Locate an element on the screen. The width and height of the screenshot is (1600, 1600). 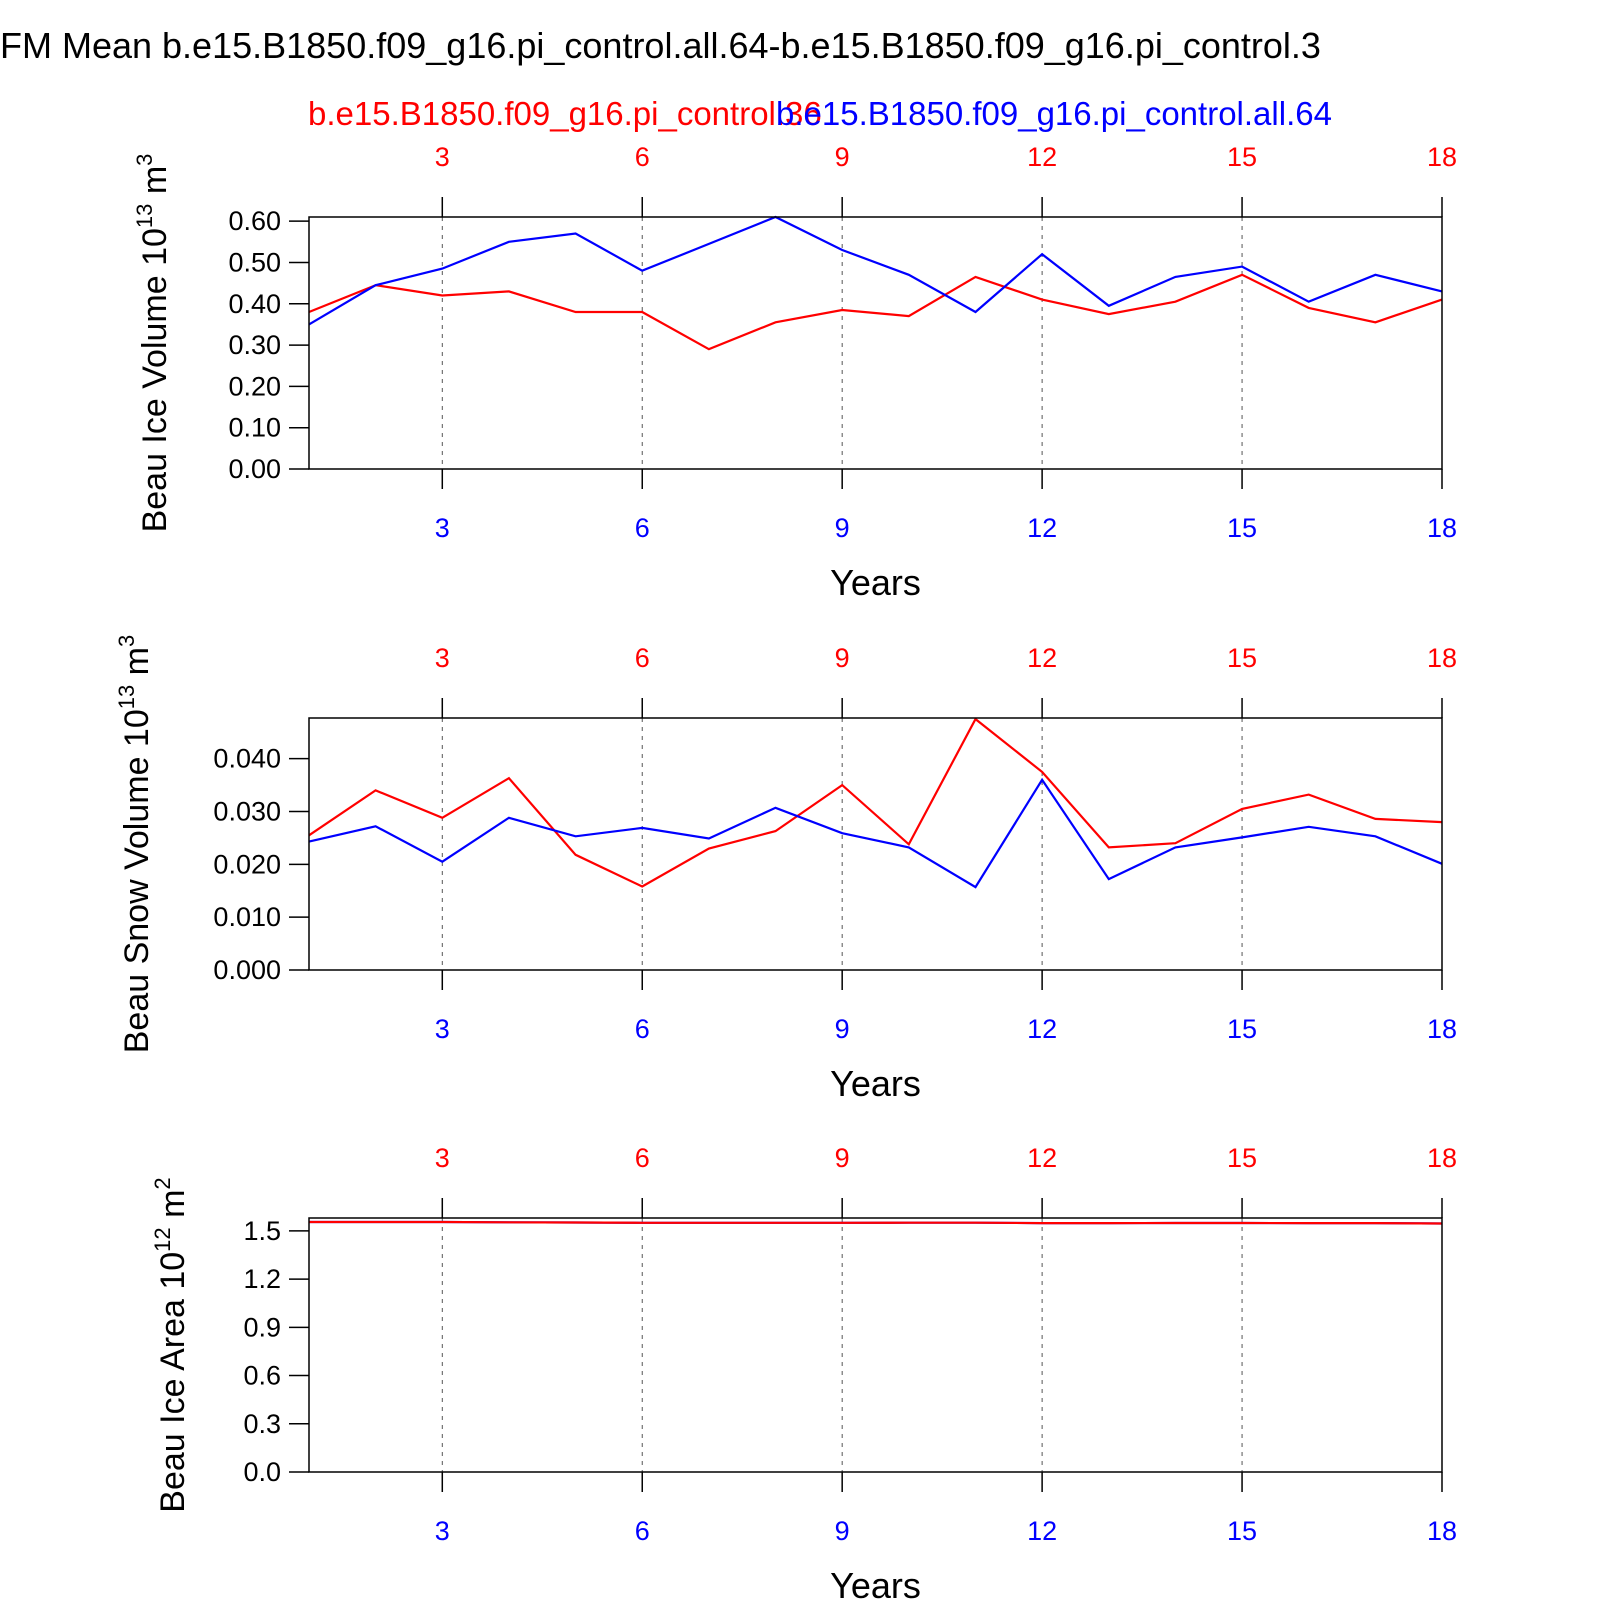
legend-entry: b.e15.B1850.f09_g16.pi_control.36 is located at coordinates (565, 113).